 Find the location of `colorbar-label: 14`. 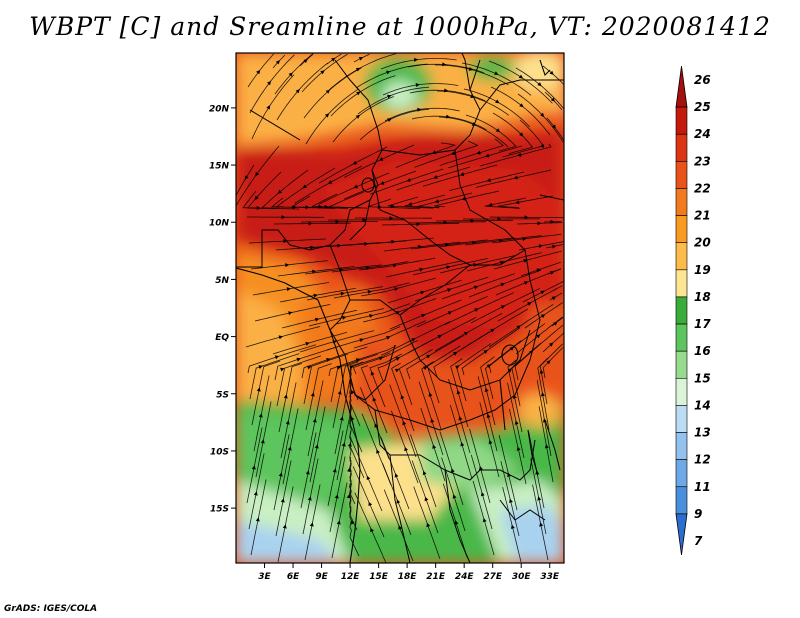

colorbar-label: 14 is located at coordinates (702, 405).